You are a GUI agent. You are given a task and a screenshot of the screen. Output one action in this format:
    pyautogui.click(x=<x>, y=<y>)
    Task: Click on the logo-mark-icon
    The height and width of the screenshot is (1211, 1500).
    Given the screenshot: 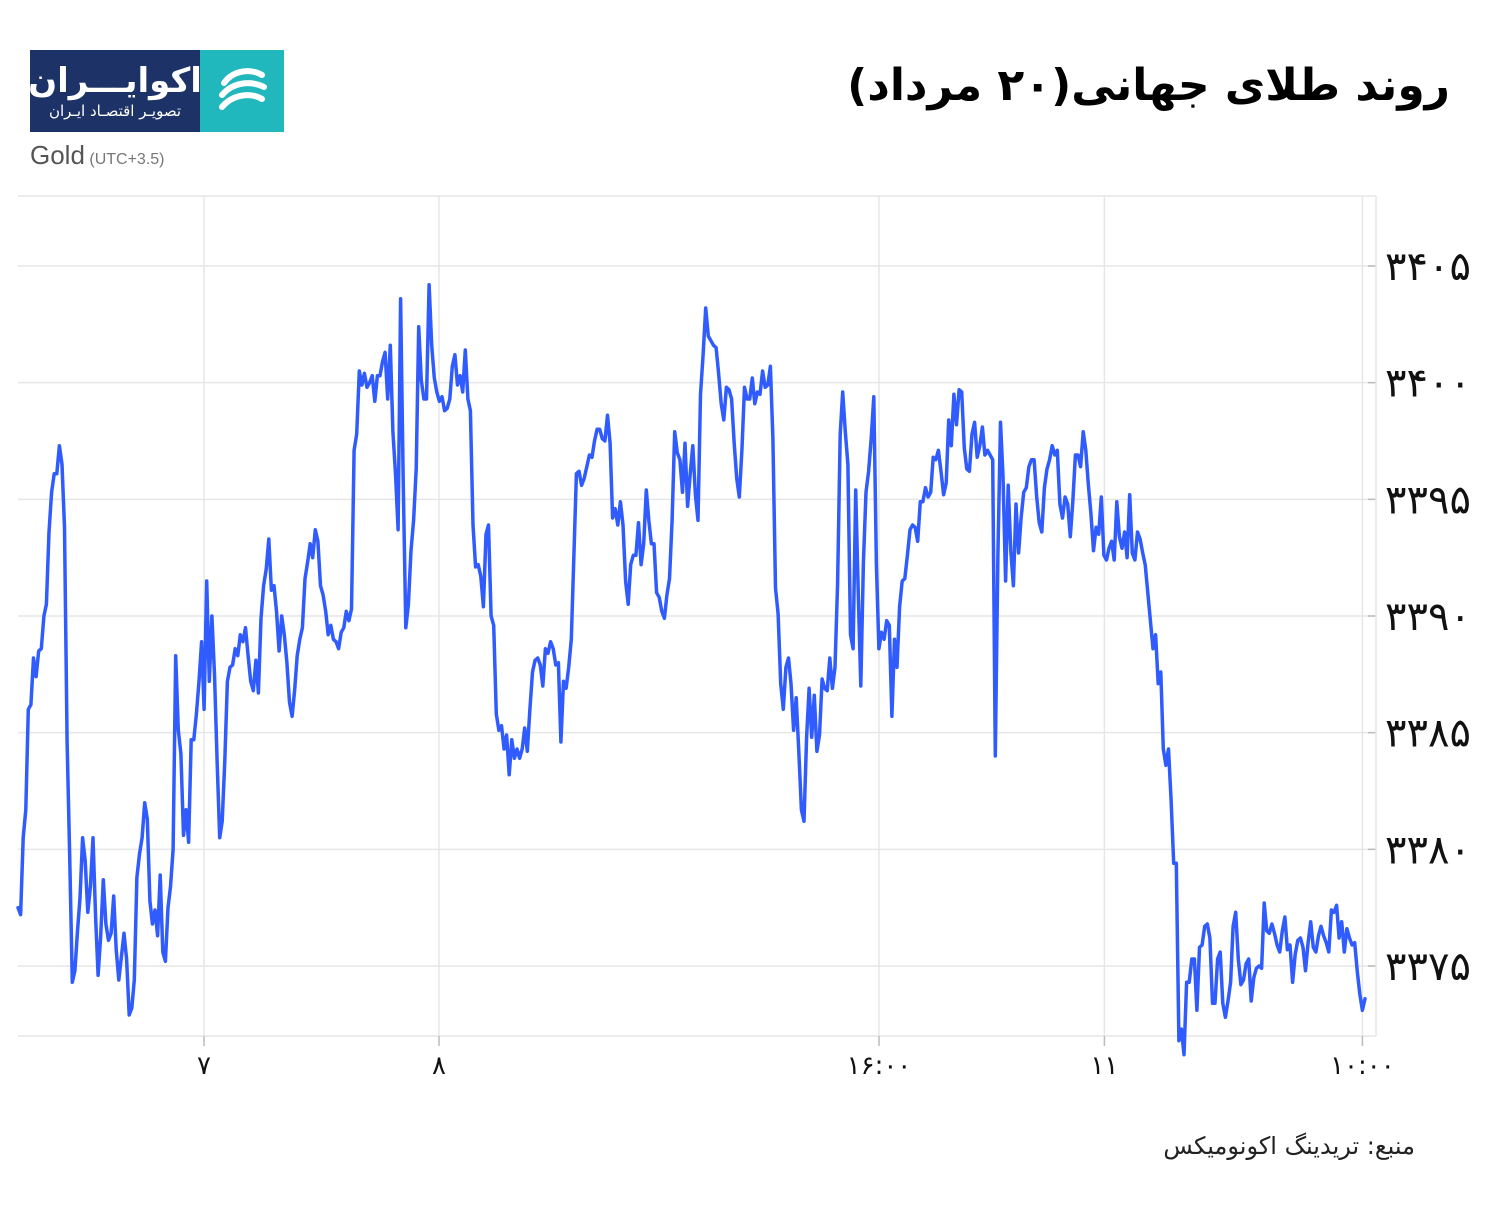 What is the action you would take?
    pyautogui.click(x=242, y=91)
    